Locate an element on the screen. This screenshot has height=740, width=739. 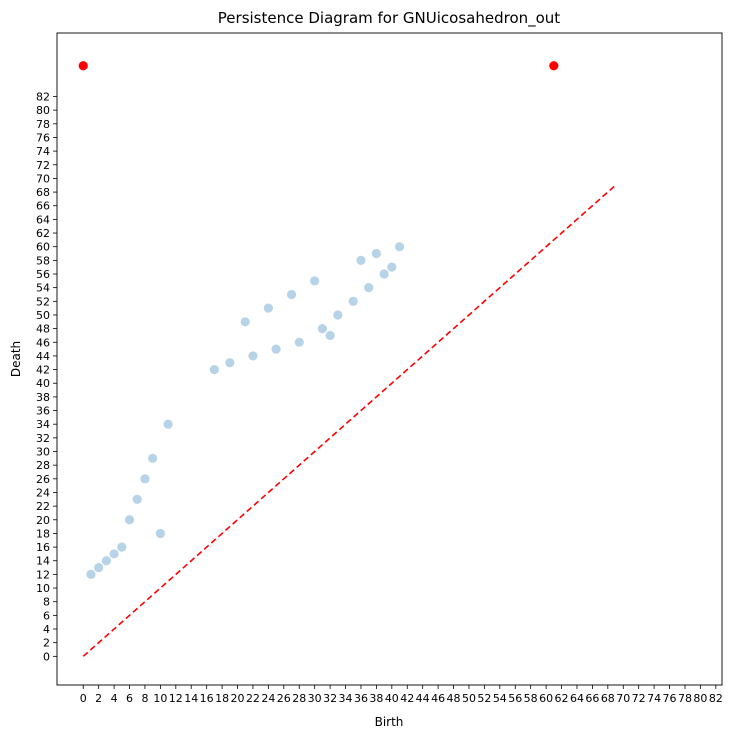
y-tick-label: 28 is located at coordinates (43, 465).